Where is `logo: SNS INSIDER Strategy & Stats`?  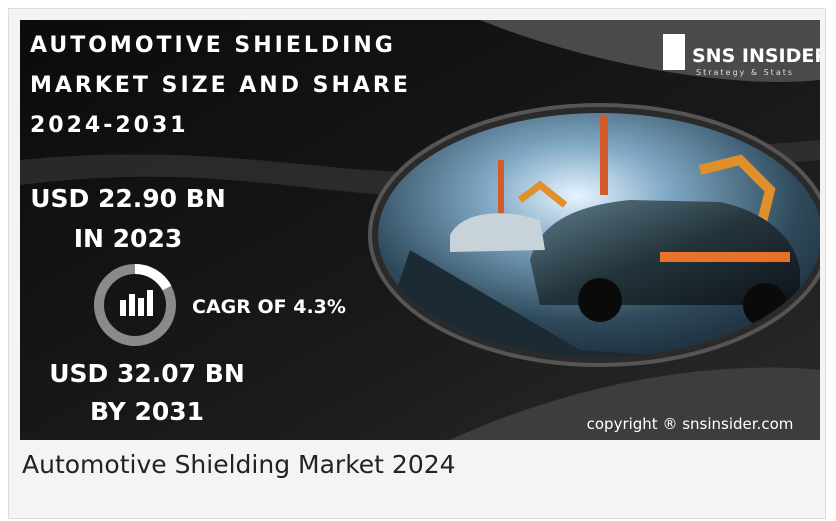 logo: SNS INSIDER Strategy & Stats is located at coordinates (741, 55).